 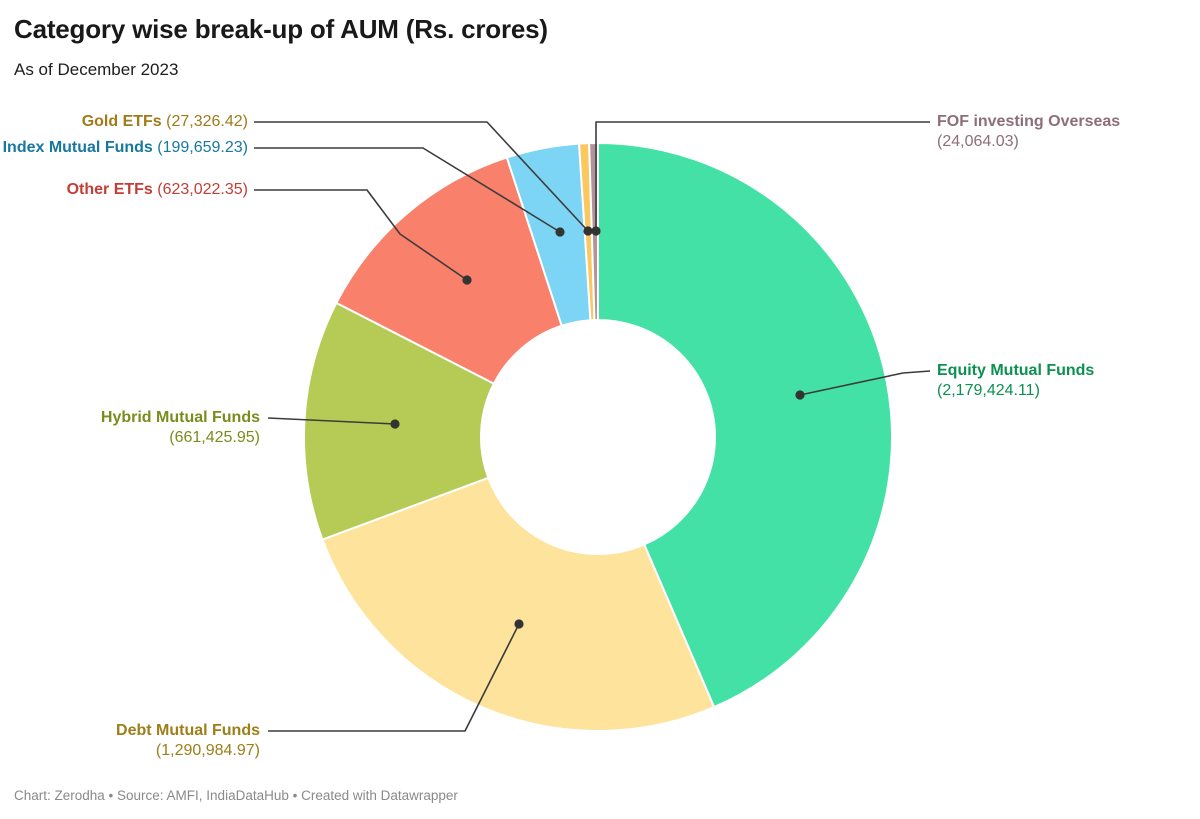 What do you see at coordinates (188, 730) in the screenshot?
I see `label-text: Debt Mutual Funds` at bounding box center [188, 730].